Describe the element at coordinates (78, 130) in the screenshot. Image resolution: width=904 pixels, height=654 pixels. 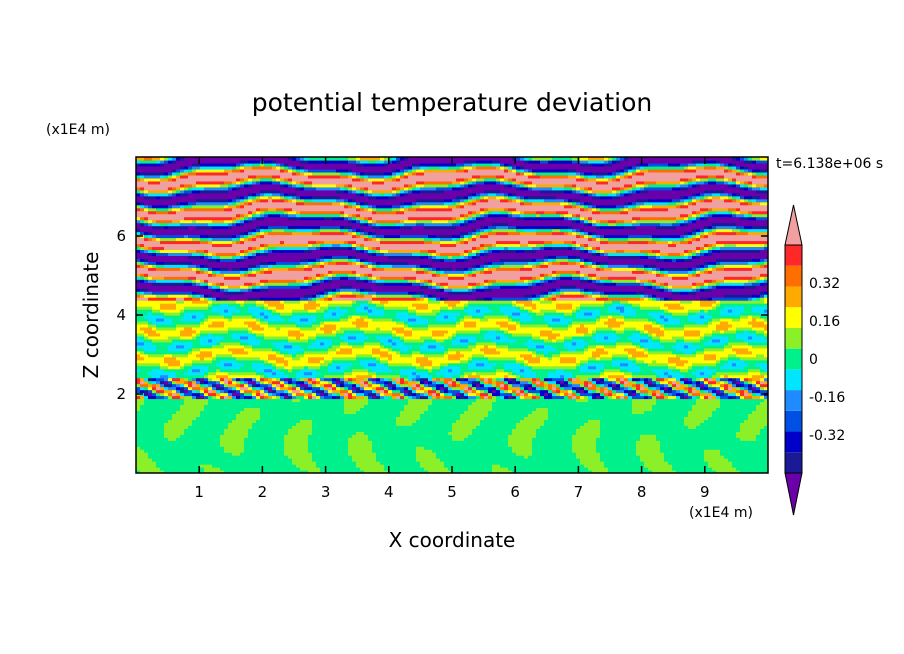
I see `y-unit-label: (x1E4 m)` at that location.